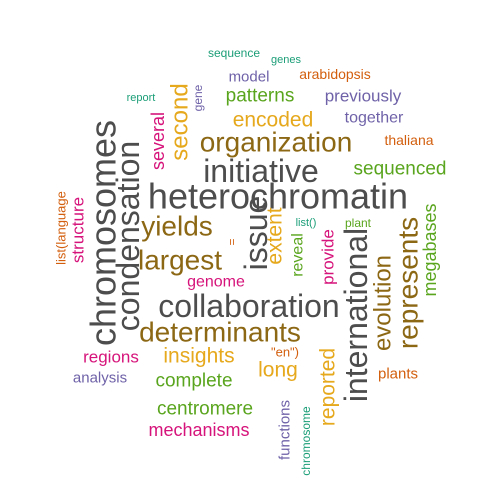 This screenshot has height=500, width=500. I want to click on cloud-word: gene, so click(198, 97).